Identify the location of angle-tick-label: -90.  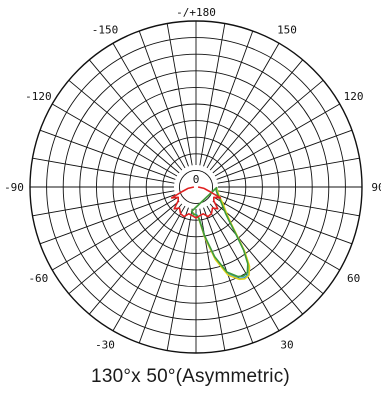
(14, 187).